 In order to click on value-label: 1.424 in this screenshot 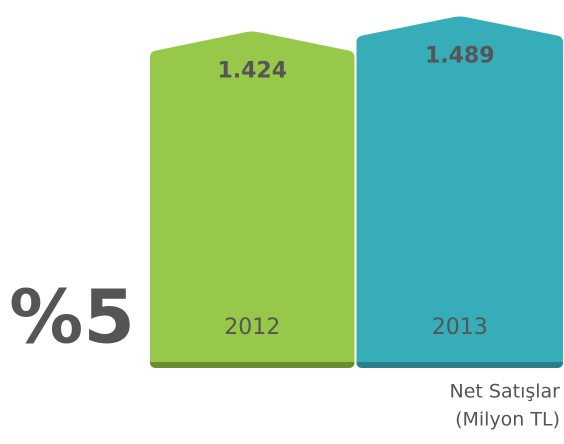, I will do `click(252, 71)`.